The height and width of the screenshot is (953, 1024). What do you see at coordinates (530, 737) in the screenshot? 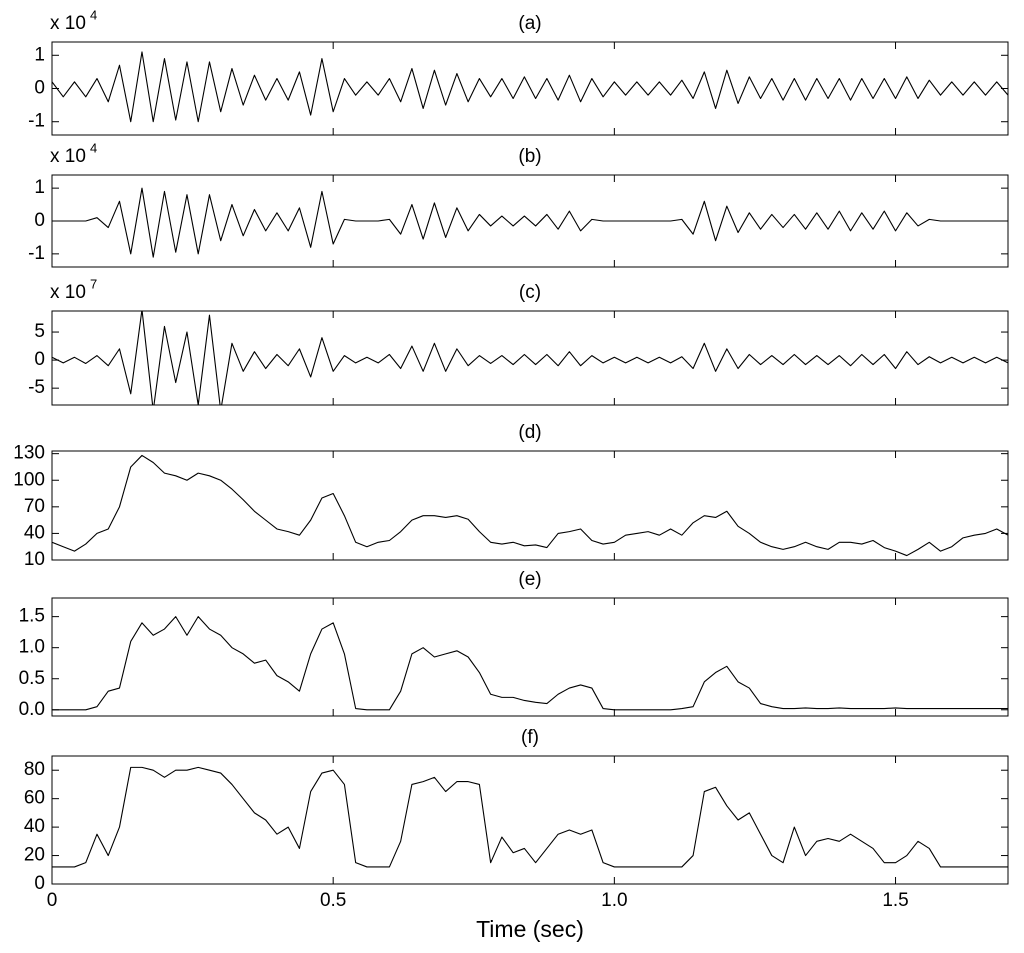
I see `panel-title: (f)` at bounding box center [530, 737].